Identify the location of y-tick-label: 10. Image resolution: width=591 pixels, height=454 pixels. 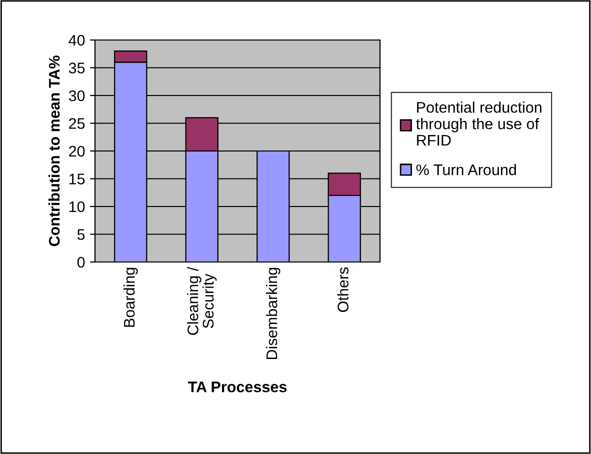
(77, 206).